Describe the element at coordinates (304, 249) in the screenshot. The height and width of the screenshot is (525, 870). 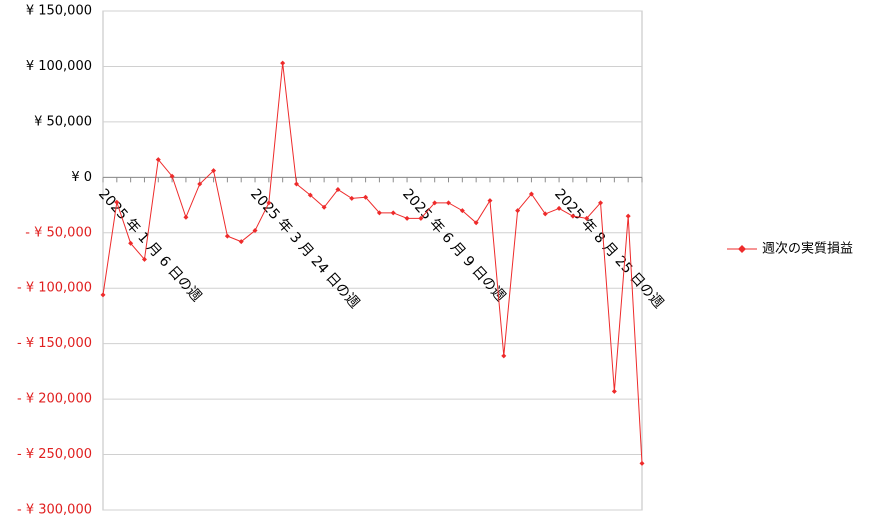
I see `x-tick-label: 2025 年 3 月 24 日の週` at that location.